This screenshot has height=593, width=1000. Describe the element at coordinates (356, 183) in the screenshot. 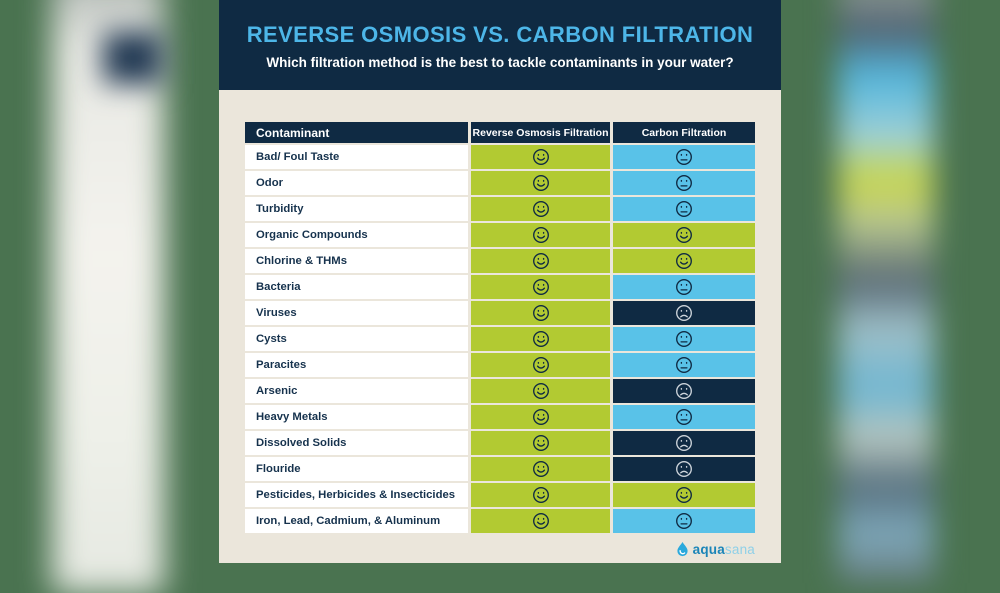

I see `contaminant-label: Odor` at that location.